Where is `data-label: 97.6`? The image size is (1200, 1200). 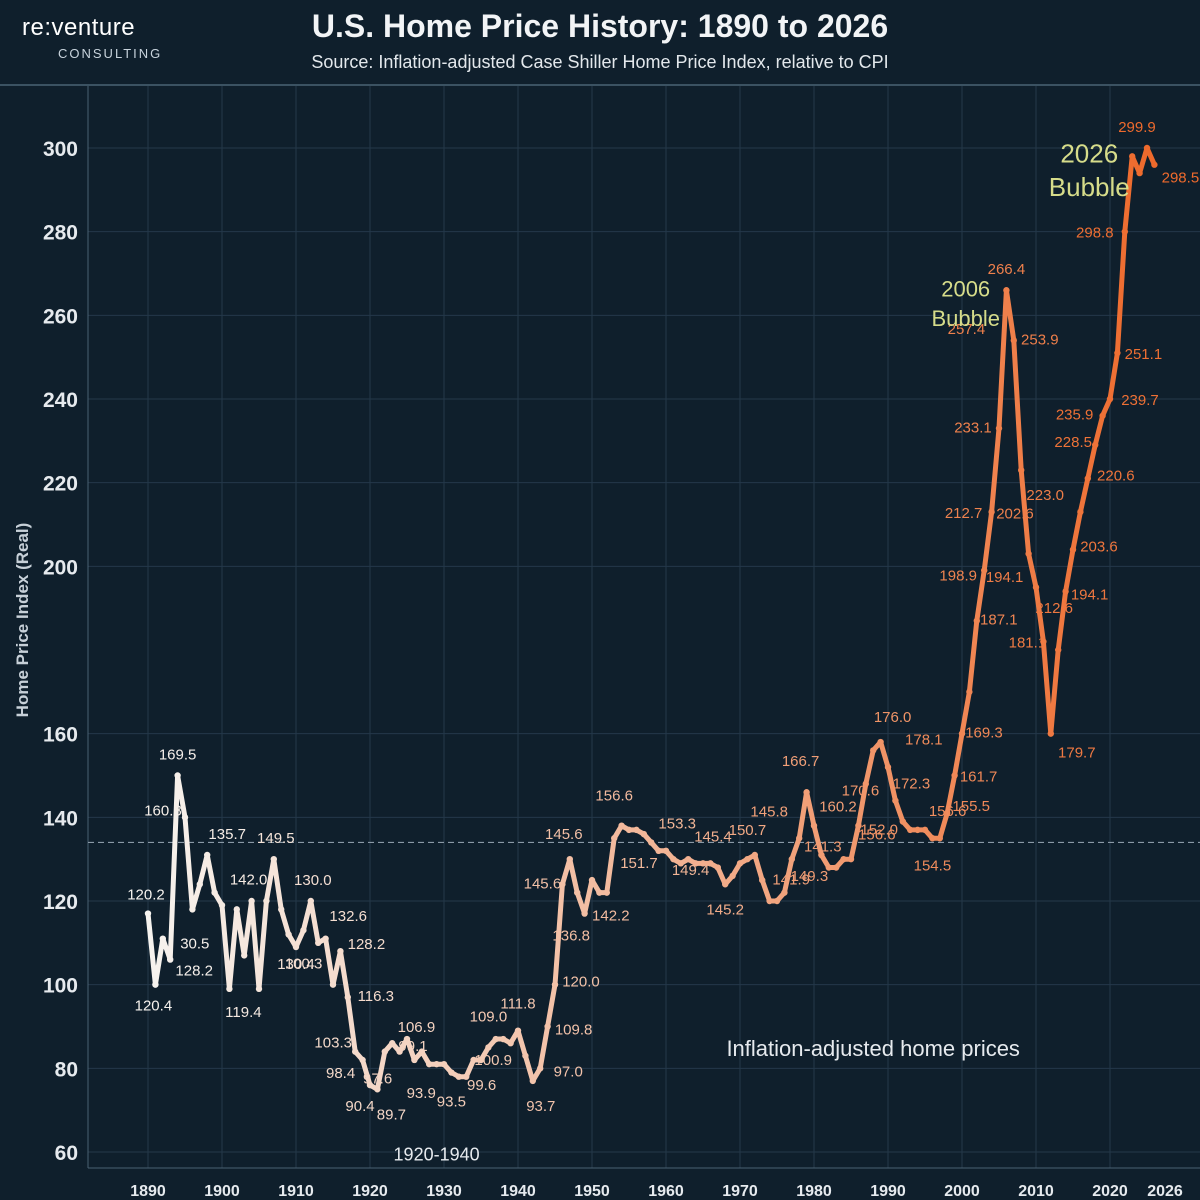
data-label: 97.6 is located at coordinates (377, 1079).